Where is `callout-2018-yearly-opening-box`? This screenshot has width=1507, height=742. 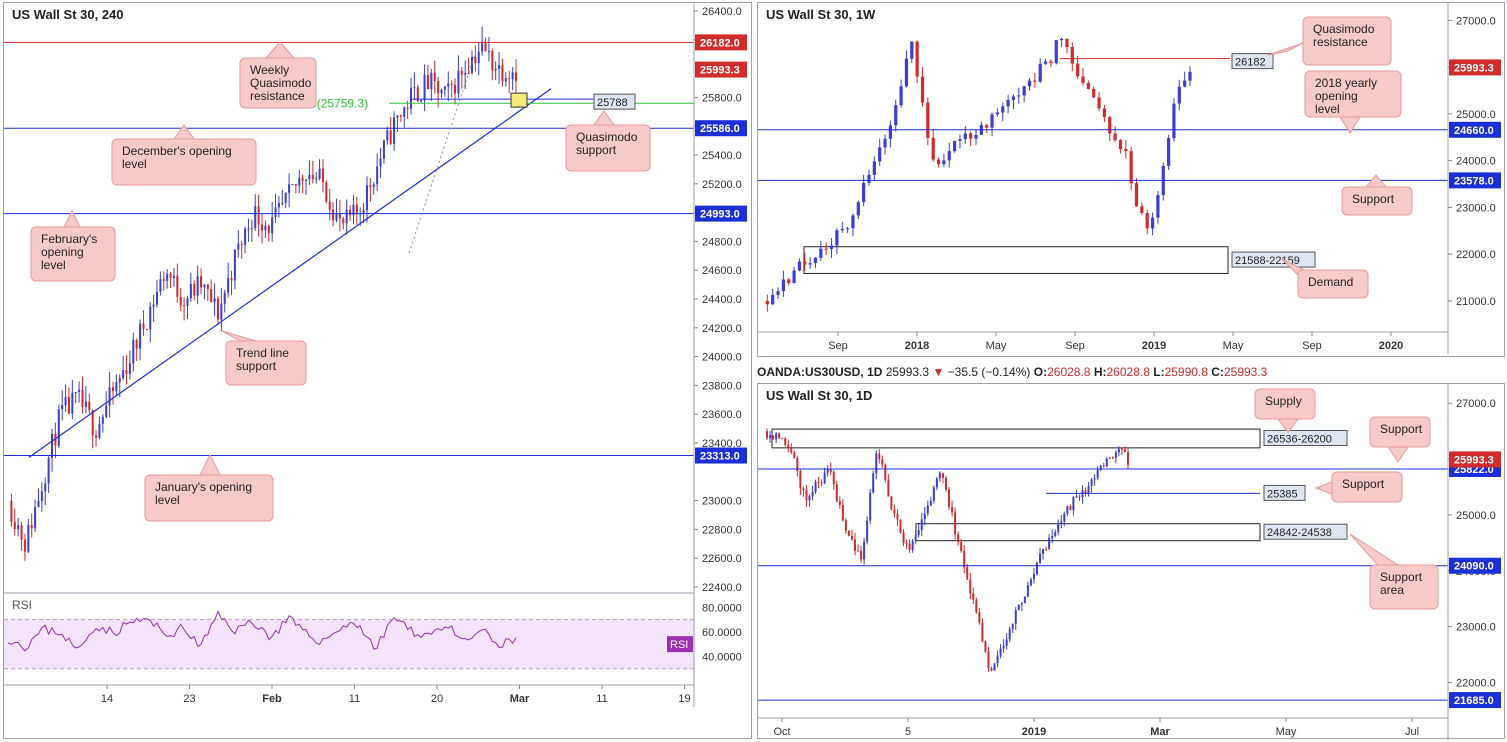
callout-2018-yearly-opening-box is located at coordinates (1353, 94).